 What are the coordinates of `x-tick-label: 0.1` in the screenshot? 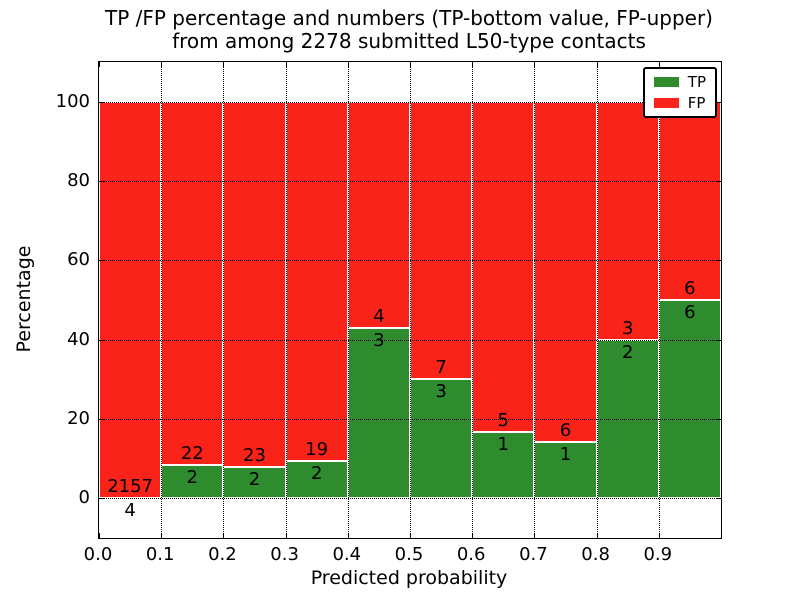 It's located at (160, 554).